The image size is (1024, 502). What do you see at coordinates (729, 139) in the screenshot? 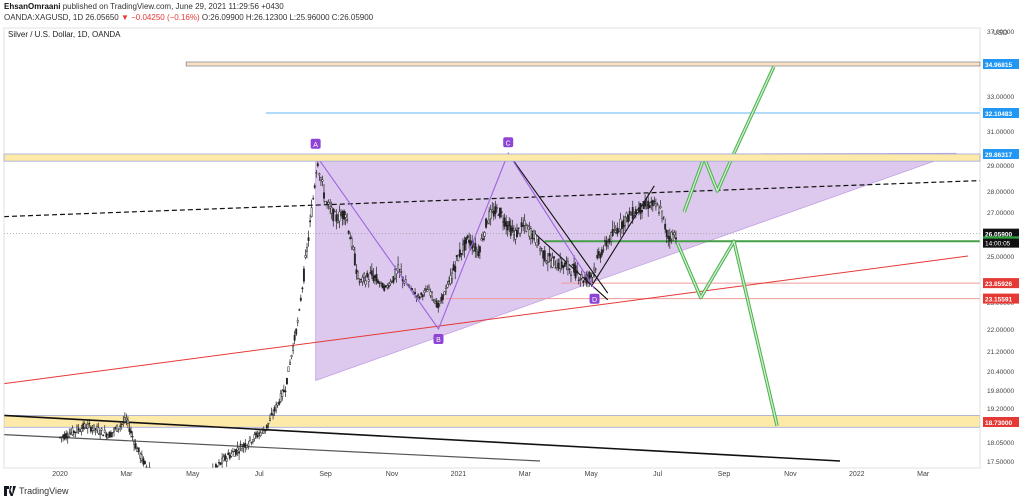
I see `bullish-projection` at bounding box center [729, 139].